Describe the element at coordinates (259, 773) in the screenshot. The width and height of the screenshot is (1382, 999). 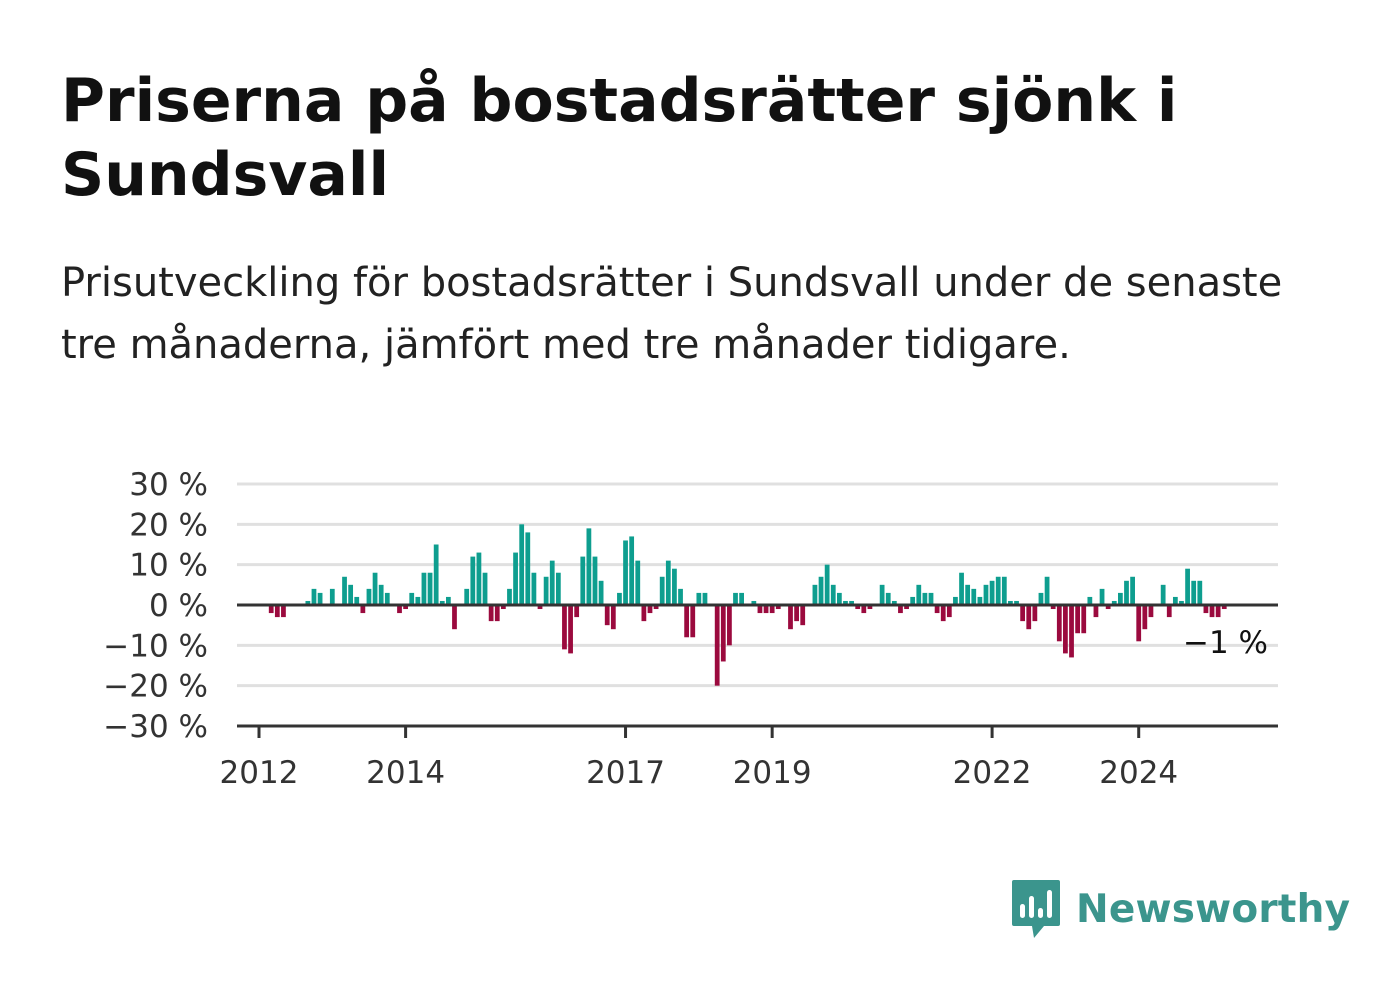
I see `x-tick-label: 2012` at that location.